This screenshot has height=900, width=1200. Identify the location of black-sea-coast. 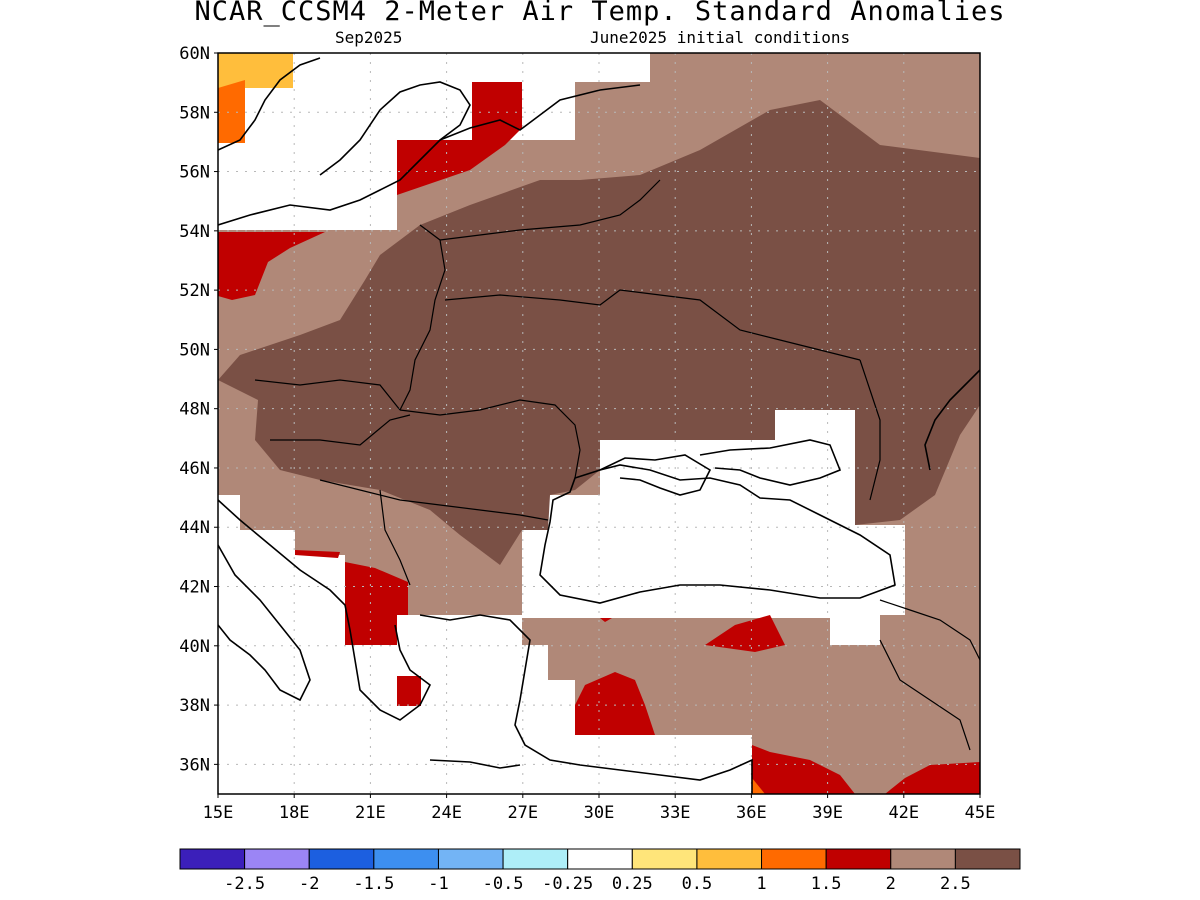
(717, 534).